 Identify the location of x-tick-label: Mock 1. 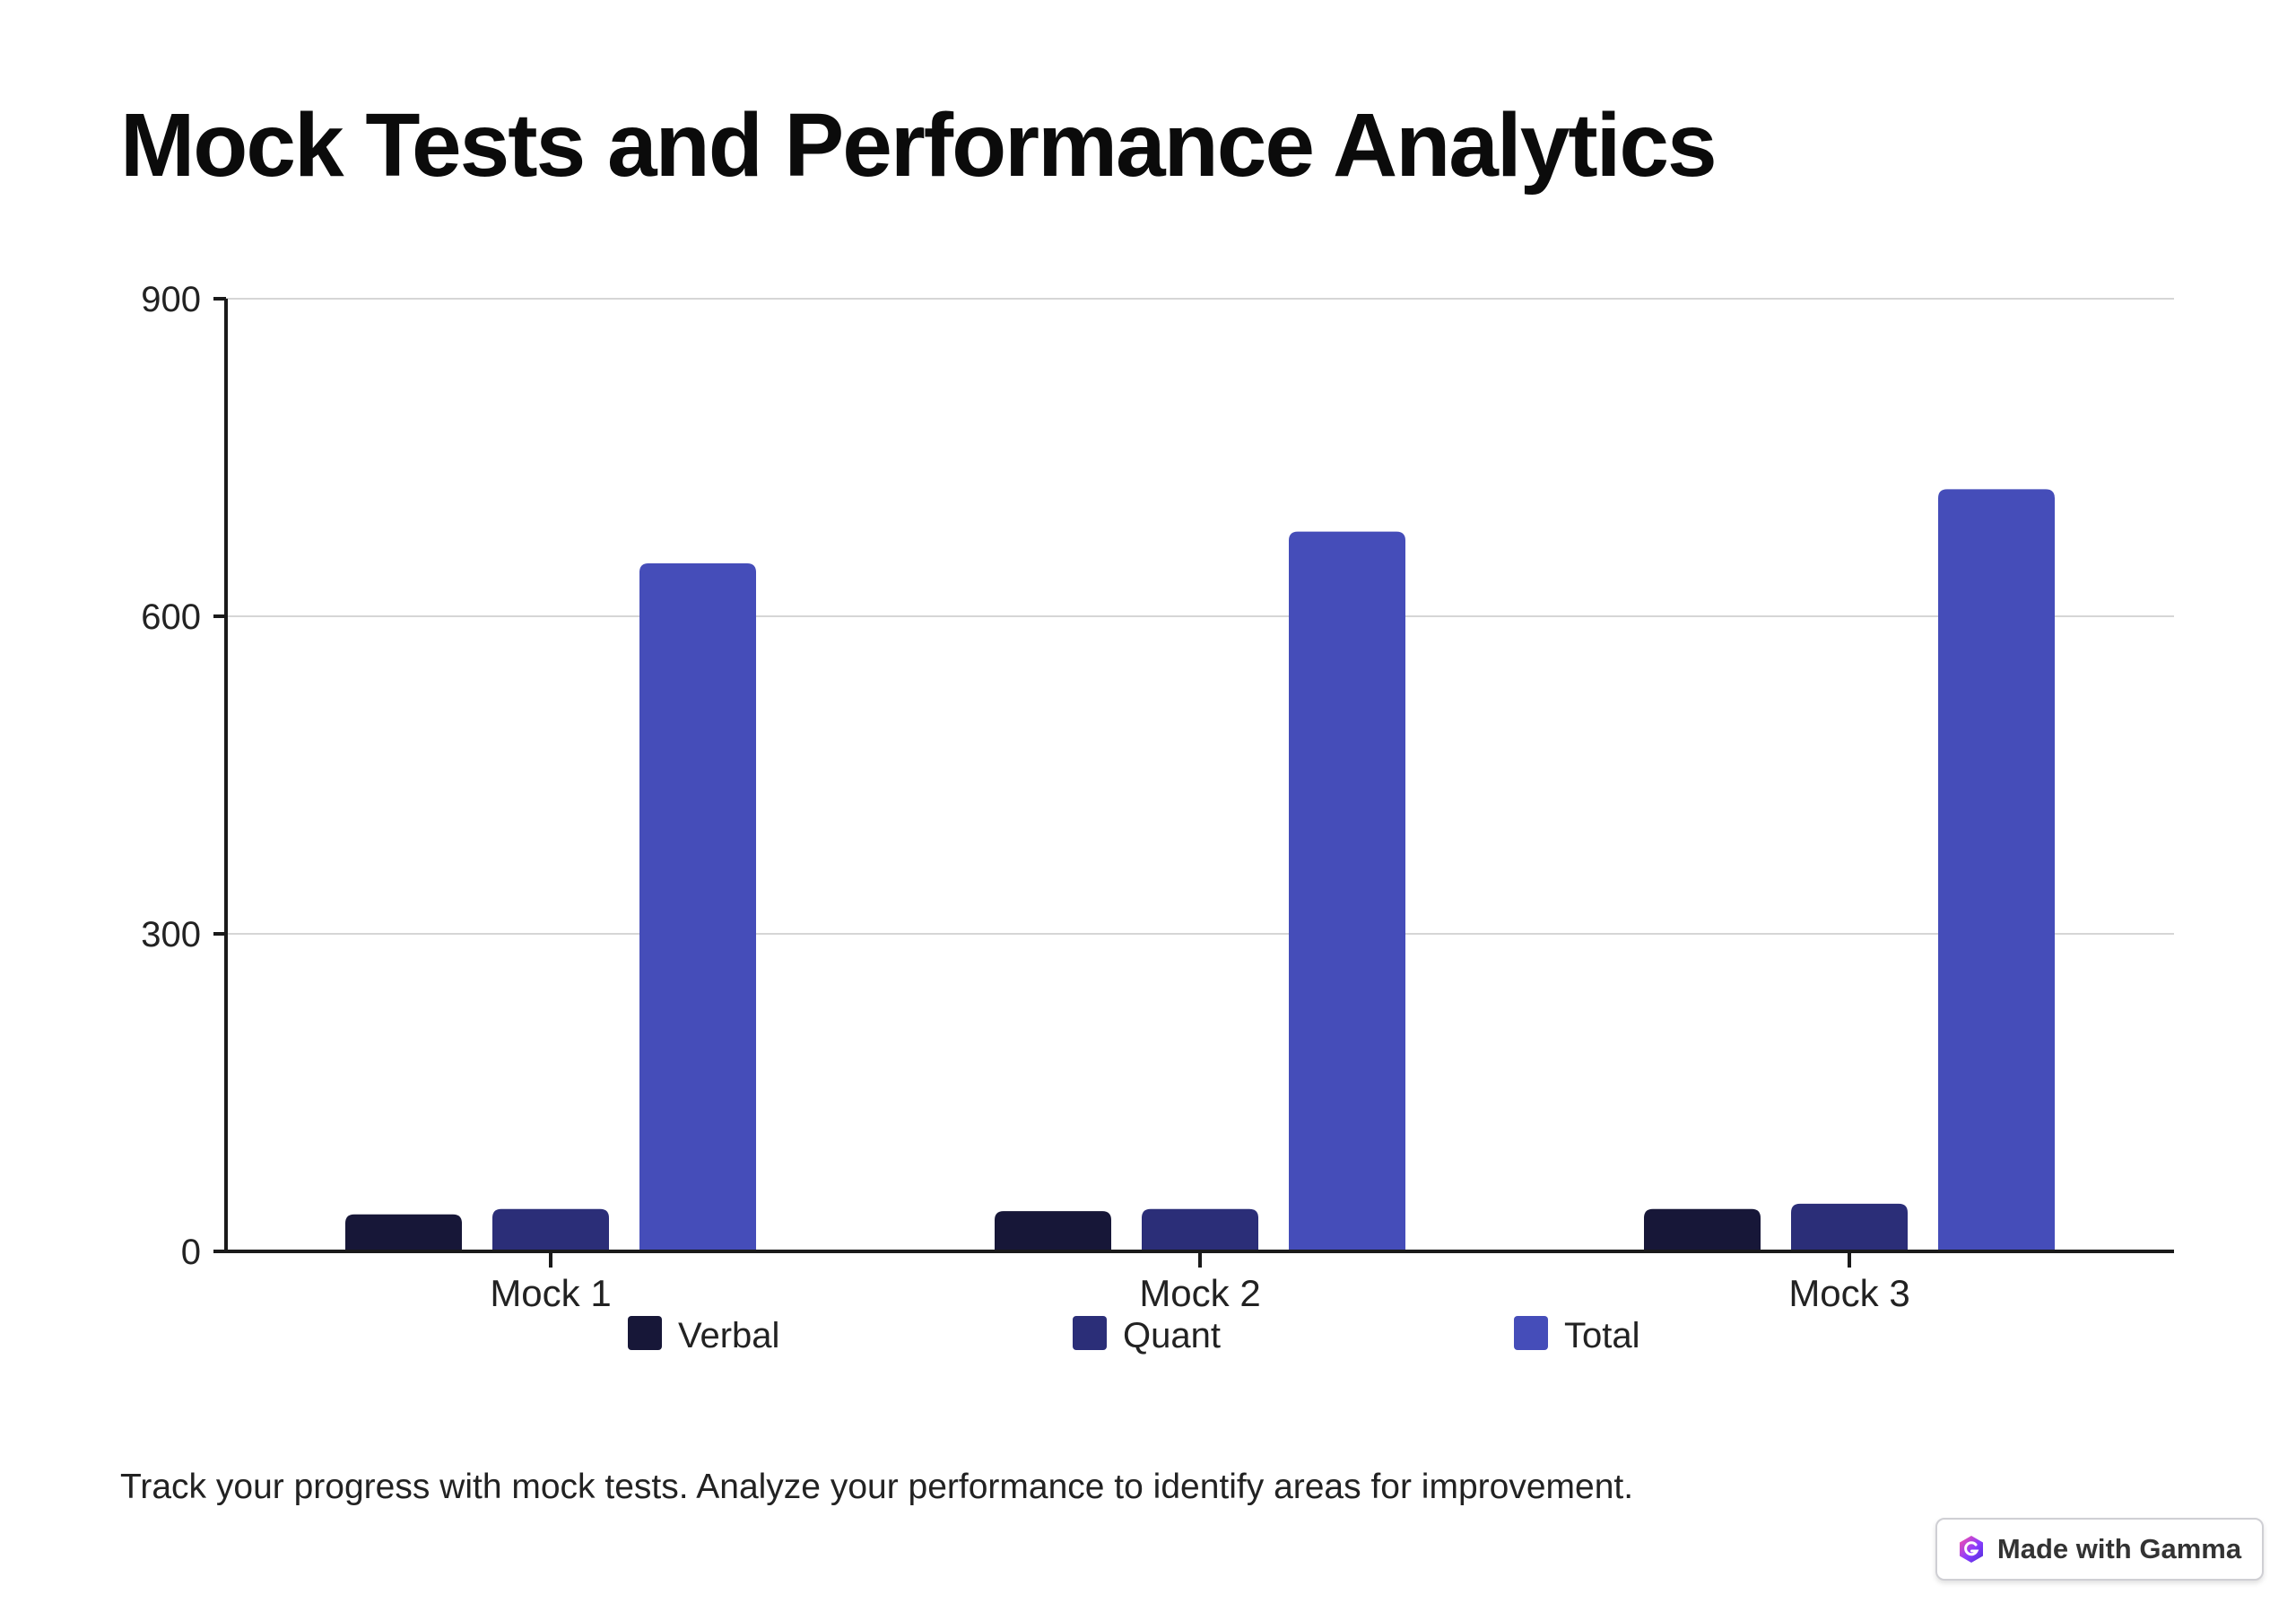
(550, 1293).